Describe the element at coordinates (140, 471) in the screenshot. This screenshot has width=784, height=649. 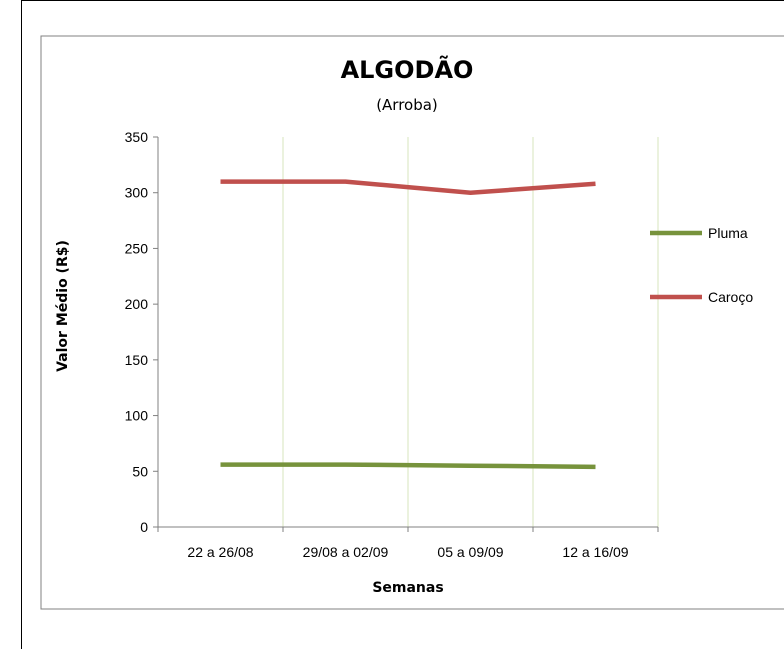
I see `y-tick-label: 50` at that location.